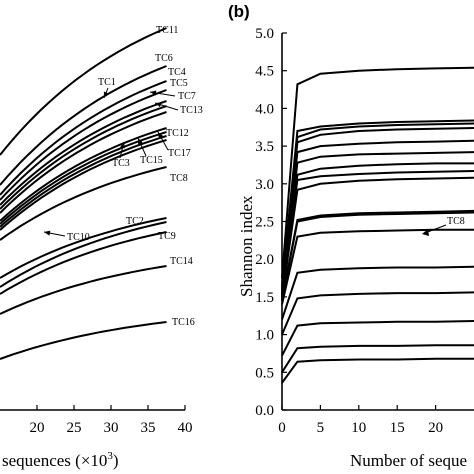  I want to click on panel-a-series-label-tc1: TC1, so click(107, 82).